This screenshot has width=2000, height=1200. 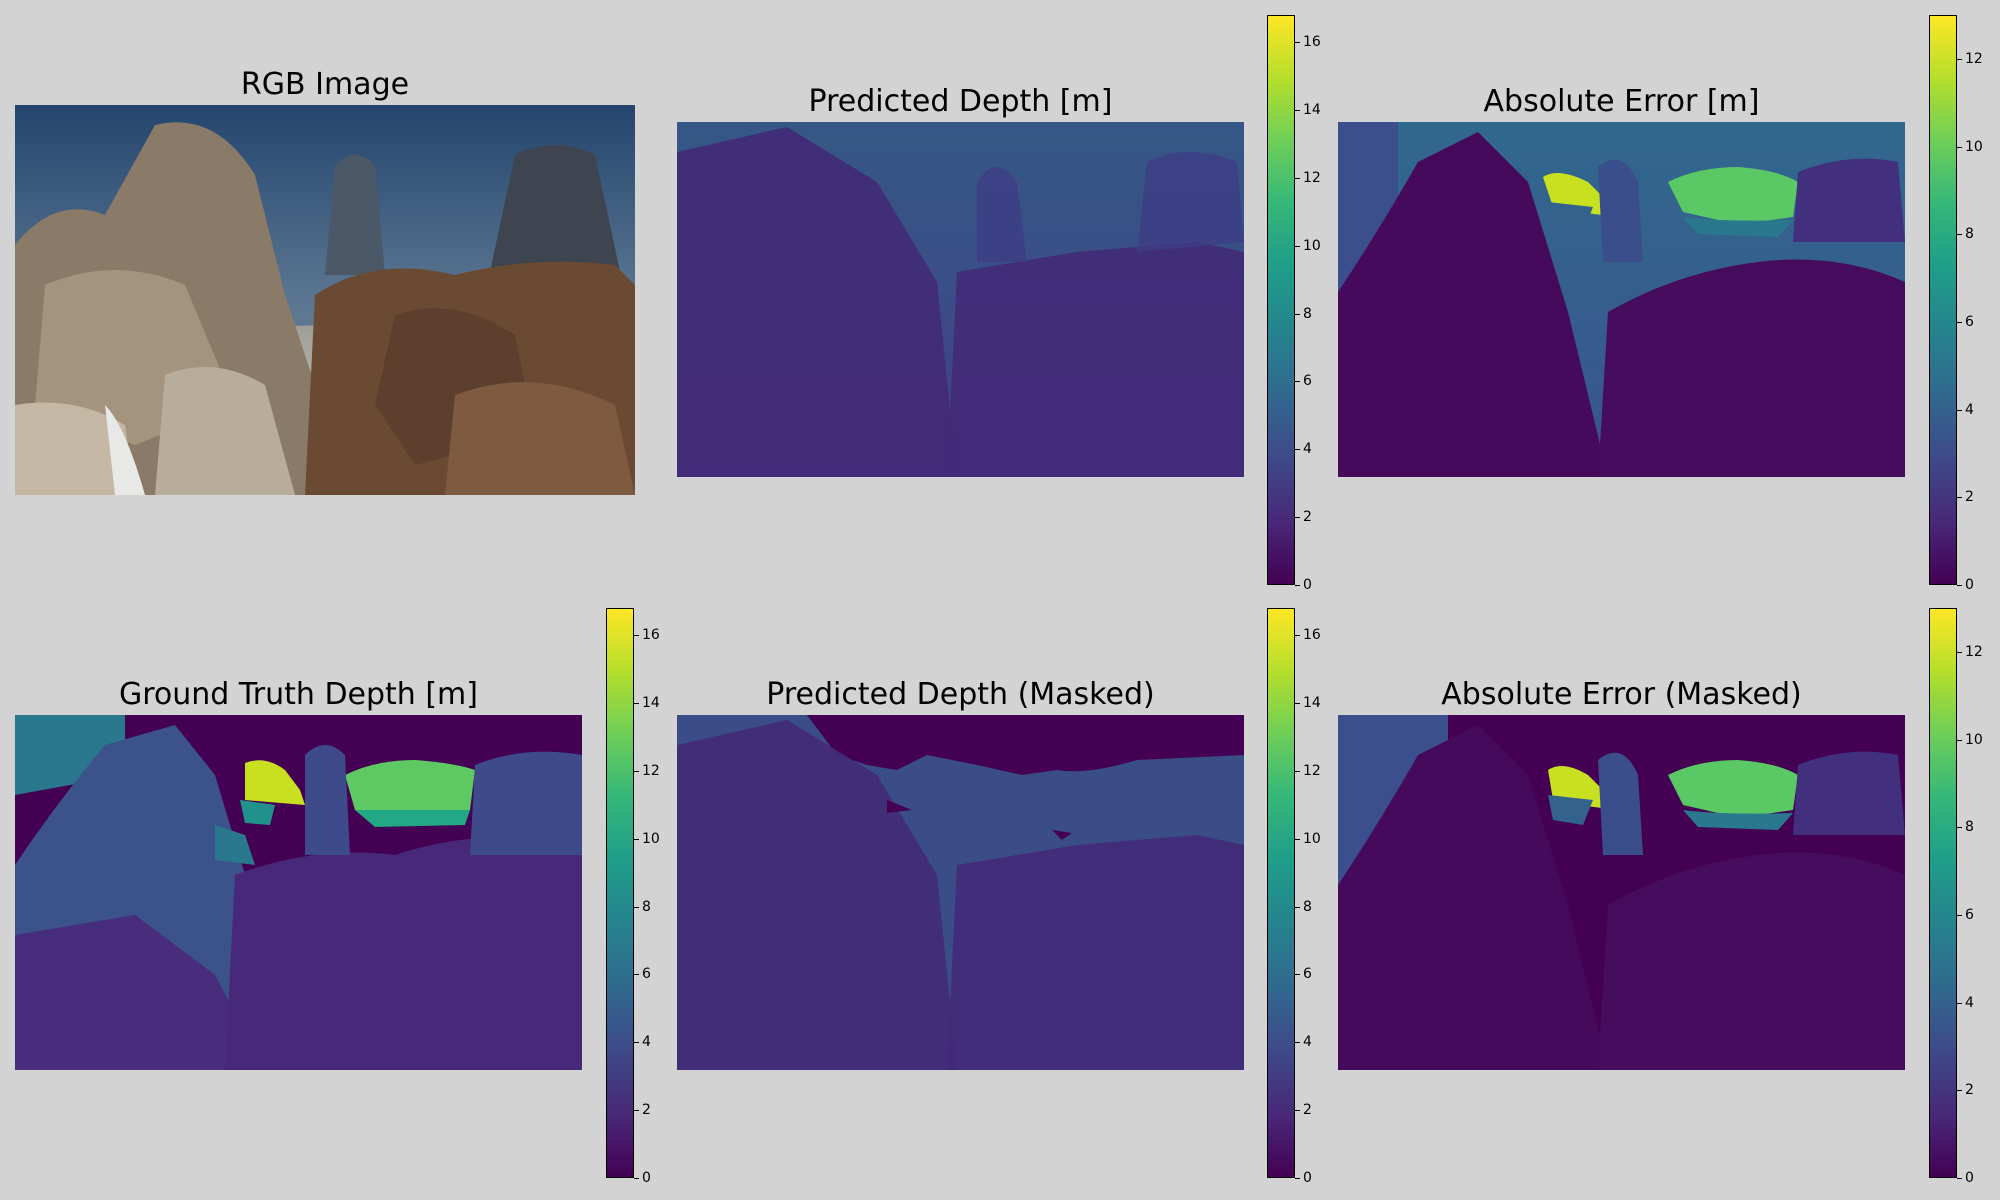 I want to click on panel-title: Absolute Error (Masked), so click(x=1621, y=694).